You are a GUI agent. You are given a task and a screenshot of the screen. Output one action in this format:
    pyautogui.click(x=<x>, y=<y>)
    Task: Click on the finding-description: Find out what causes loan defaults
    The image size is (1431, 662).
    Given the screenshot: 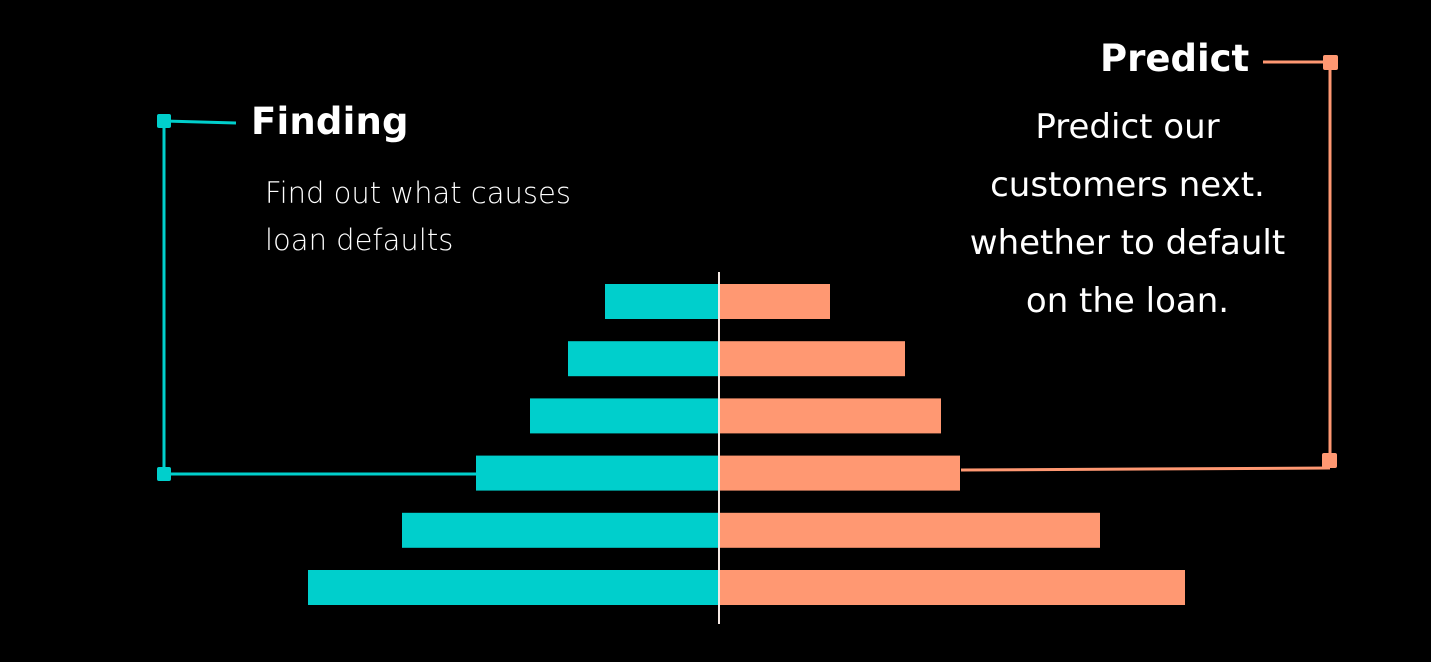 What is the action you would take?
    pyautogui.click(x=445, y=217)
    